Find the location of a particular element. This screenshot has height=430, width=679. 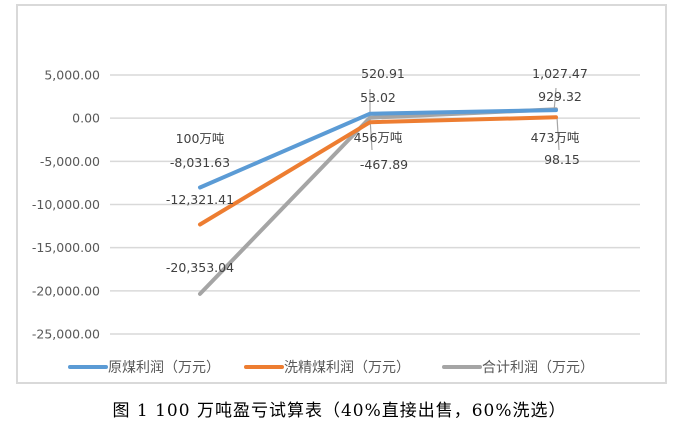

data-label: 53.02 is located at coordinates (378, 97).